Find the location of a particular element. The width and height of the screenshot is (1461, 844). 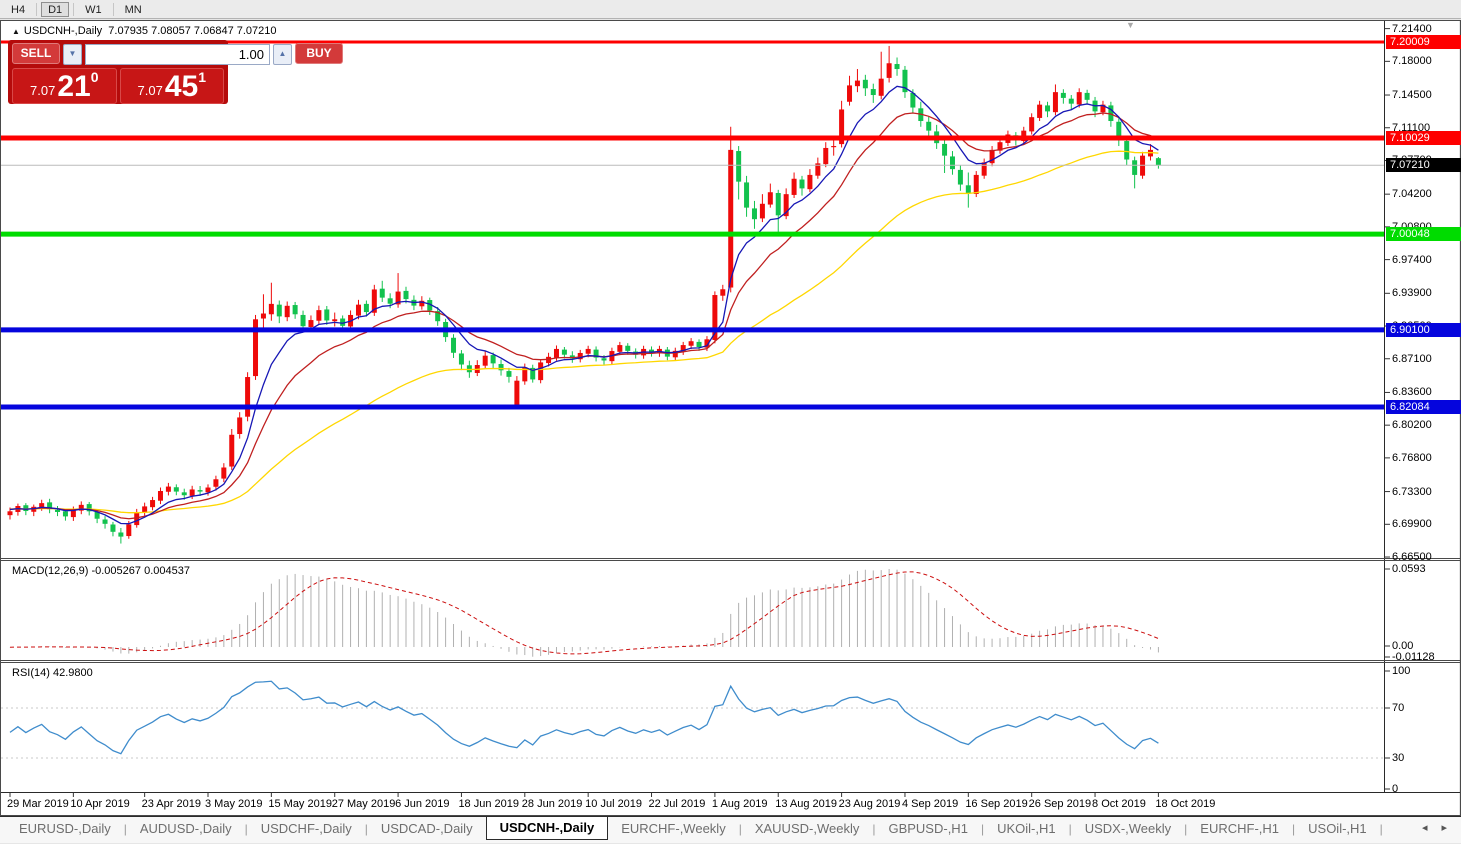

price-badge: 7.07210 is located at coordinates (1423, 165).